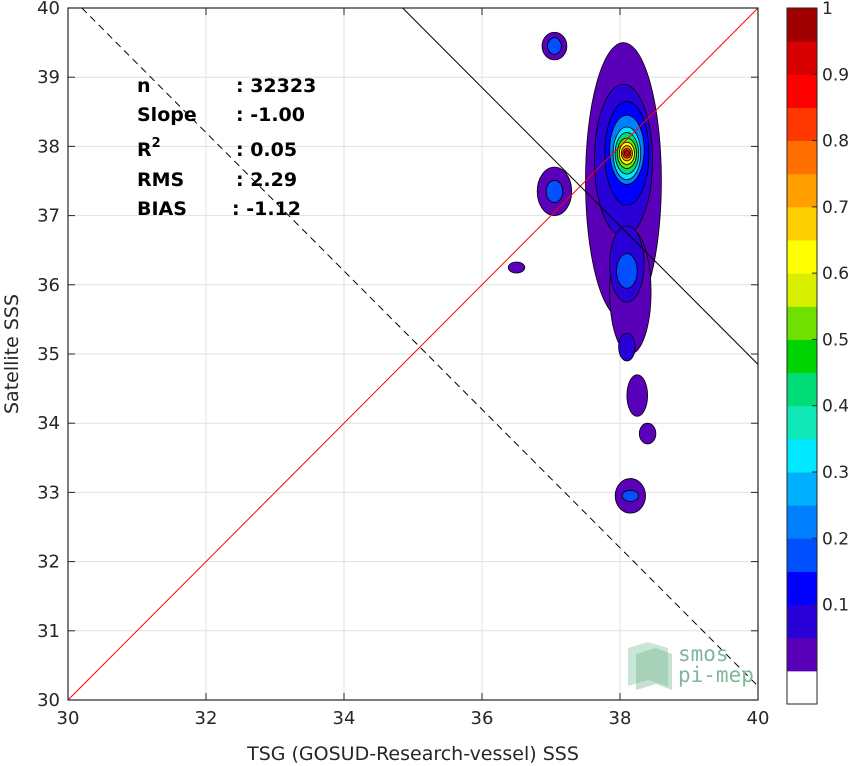  Describe the element at coordinates (412, 754) in the screenshot. I see `x-axis-label: TSG (GOSUD-Research-vessel) SSS` at that location.